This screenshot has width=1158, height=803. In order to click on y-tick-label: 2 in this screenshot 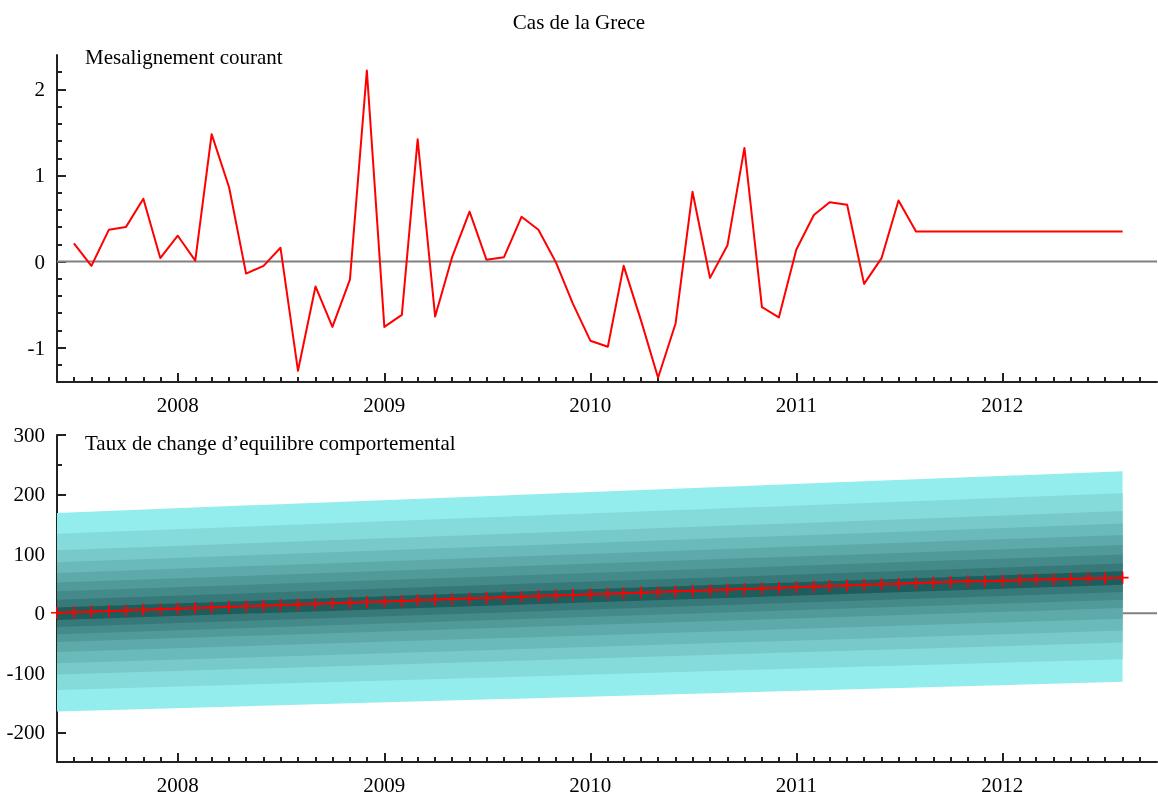, I will do `click(39, 89)`.